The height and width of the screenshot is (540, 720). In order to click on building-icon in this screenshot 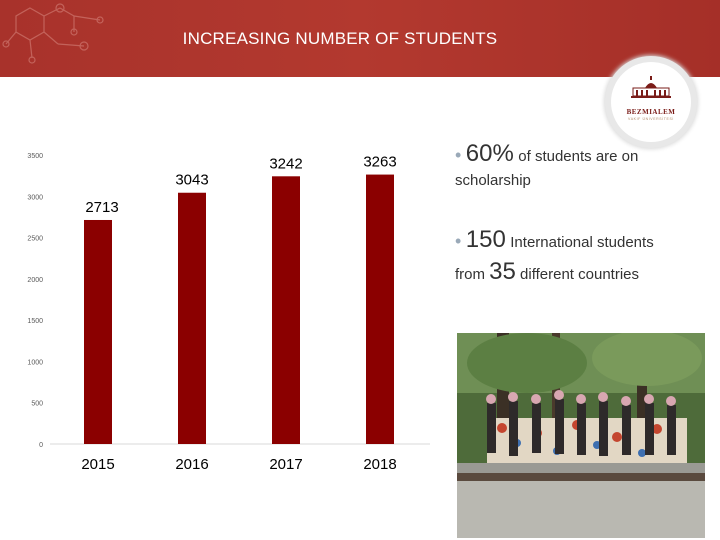, I will do `click(651, 87)`.